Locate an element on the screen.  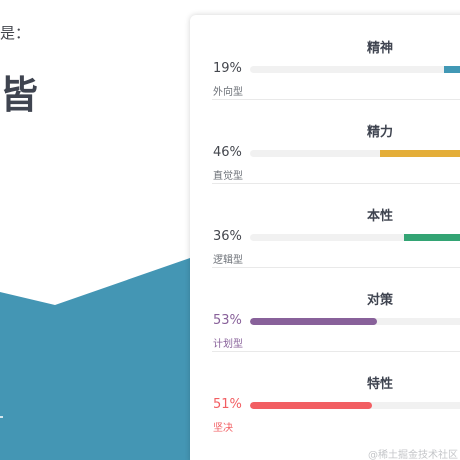
trait-title: 精神 is located at coordinates (379, 48).